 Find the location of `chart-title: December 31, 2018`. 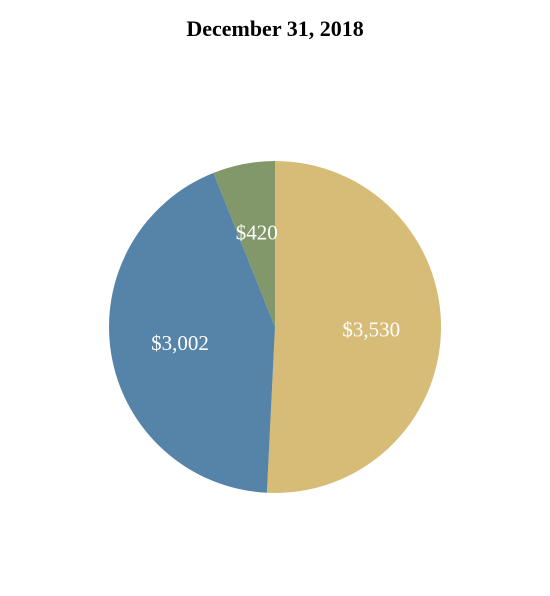

chart-title: December 31, 2018 is located at coordinates (275, 28).